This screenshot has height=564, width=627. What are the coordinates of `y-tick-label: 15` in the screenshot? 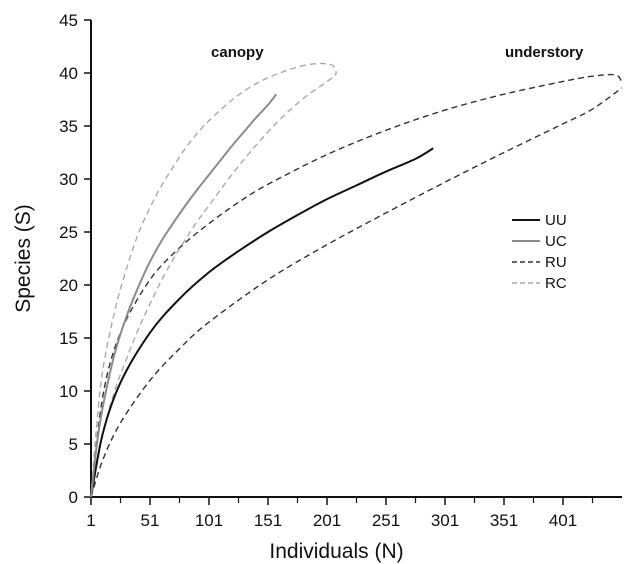 It's located at (68, 338).